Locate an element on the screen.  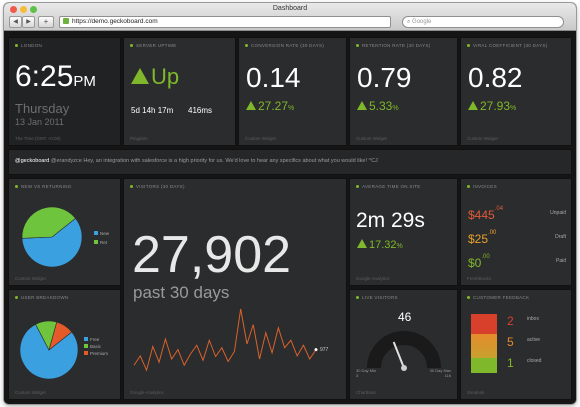
legend-label: New is located at coordinates (105, 233).